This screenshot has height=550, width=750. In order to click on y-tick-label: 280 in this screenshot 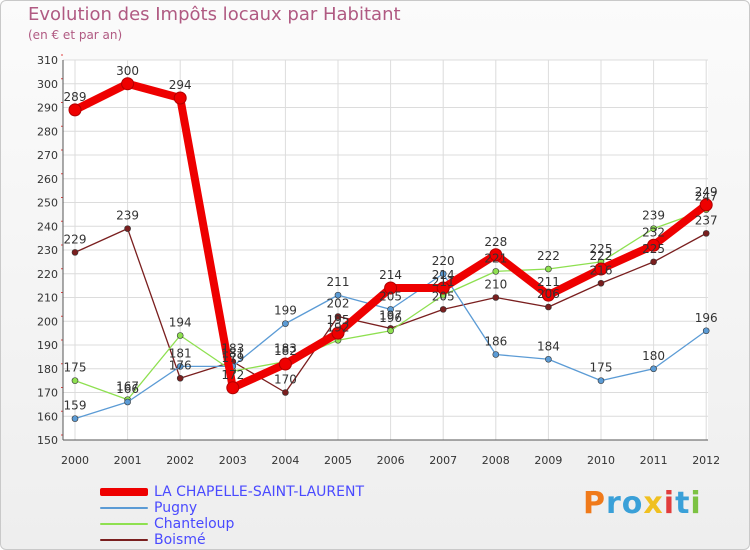, I will do `click(47, 131)`.